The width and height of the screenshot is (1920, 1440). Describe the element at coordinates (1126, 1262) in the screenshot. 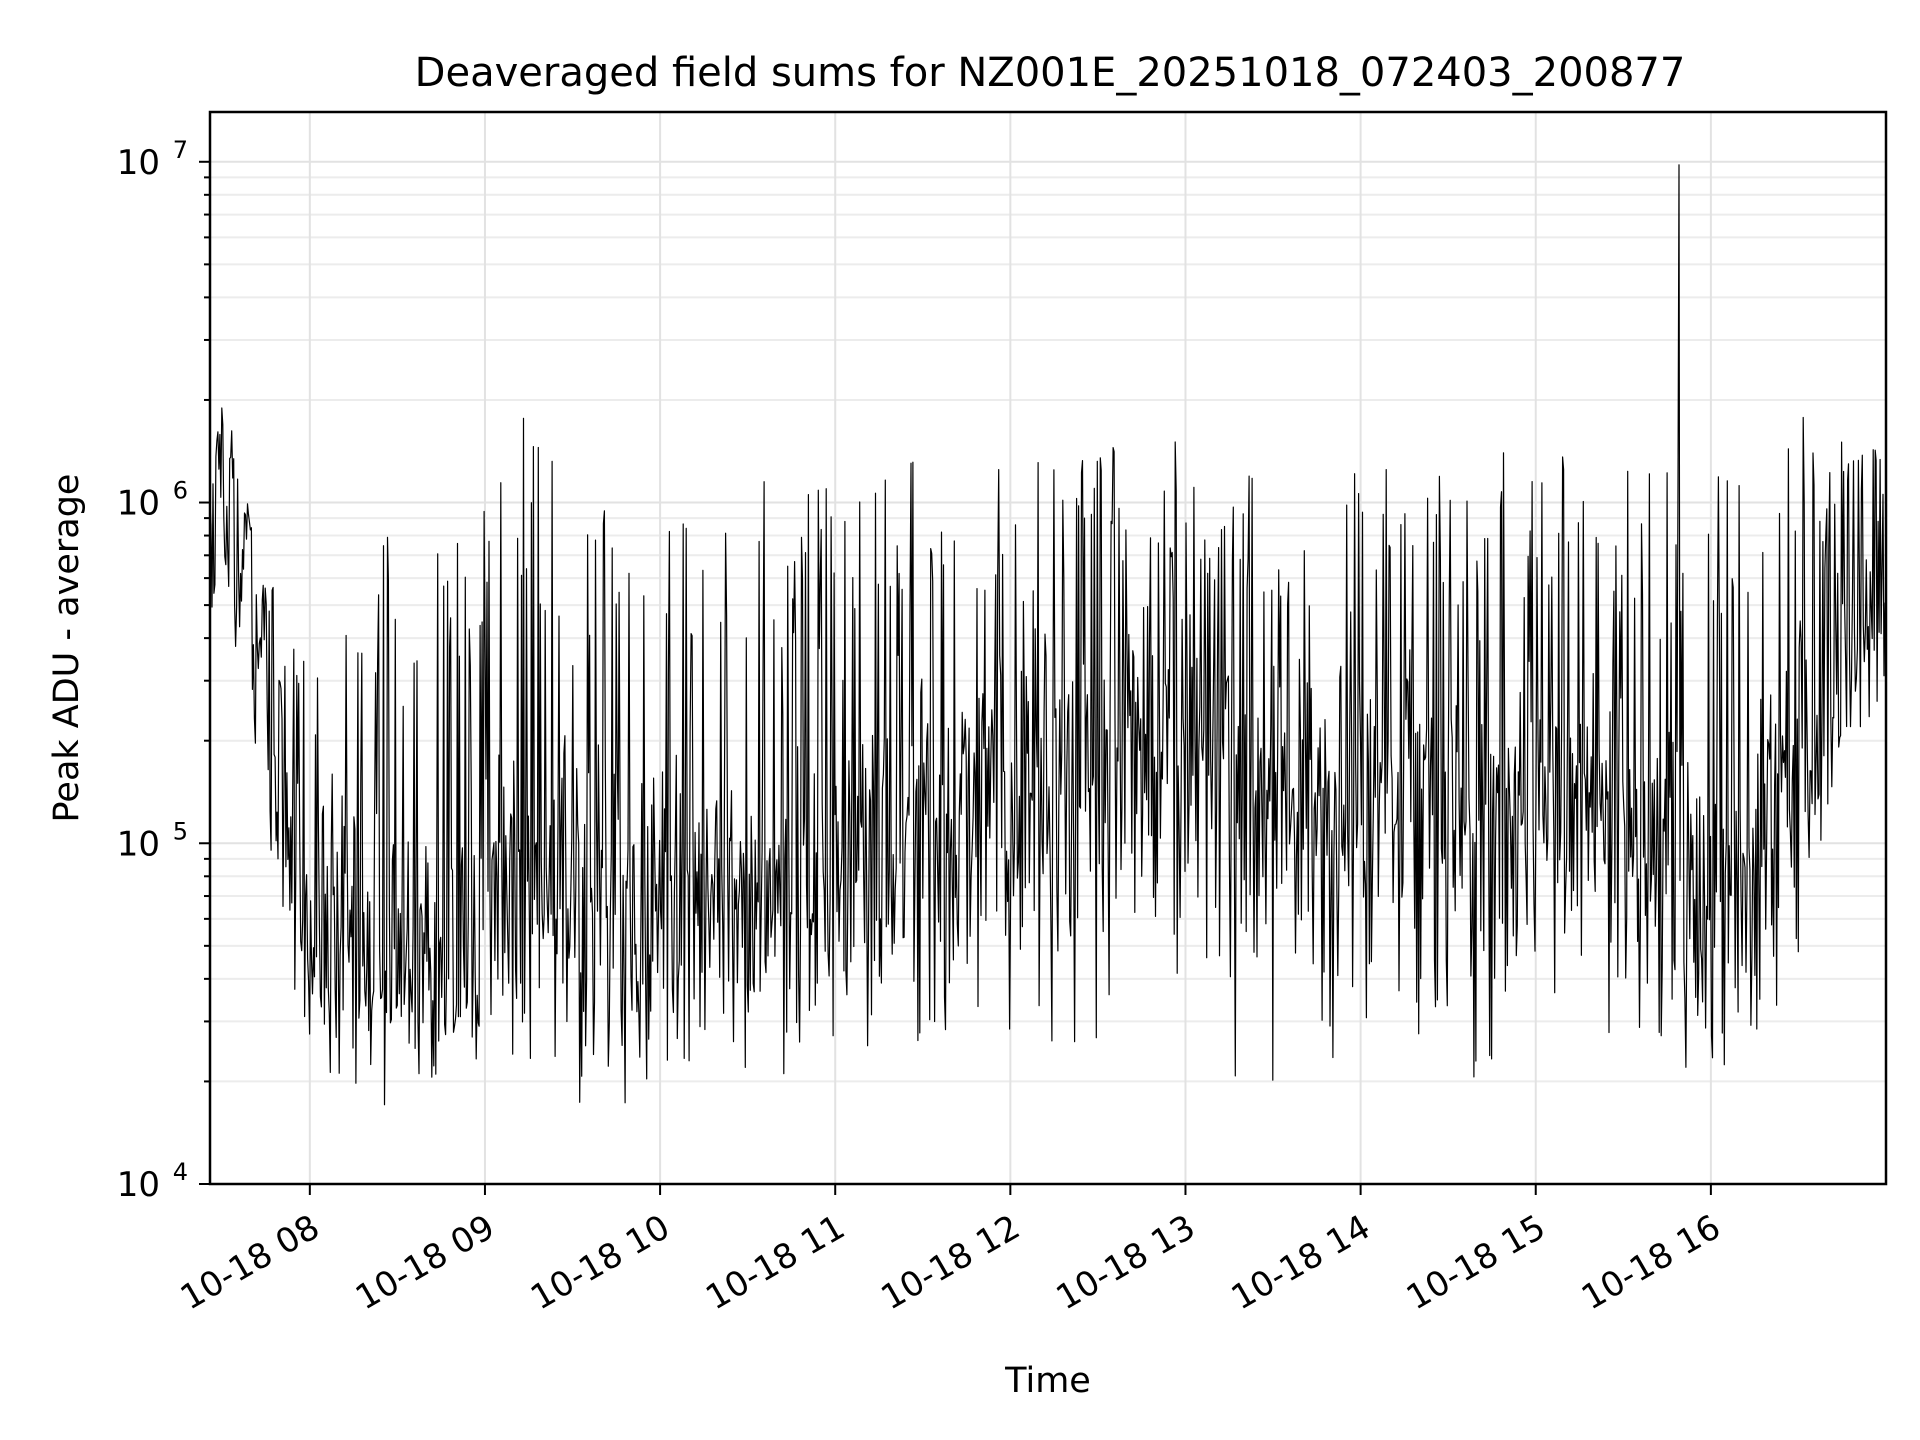

I see `x-tick-label: 10-18 13` at that location.